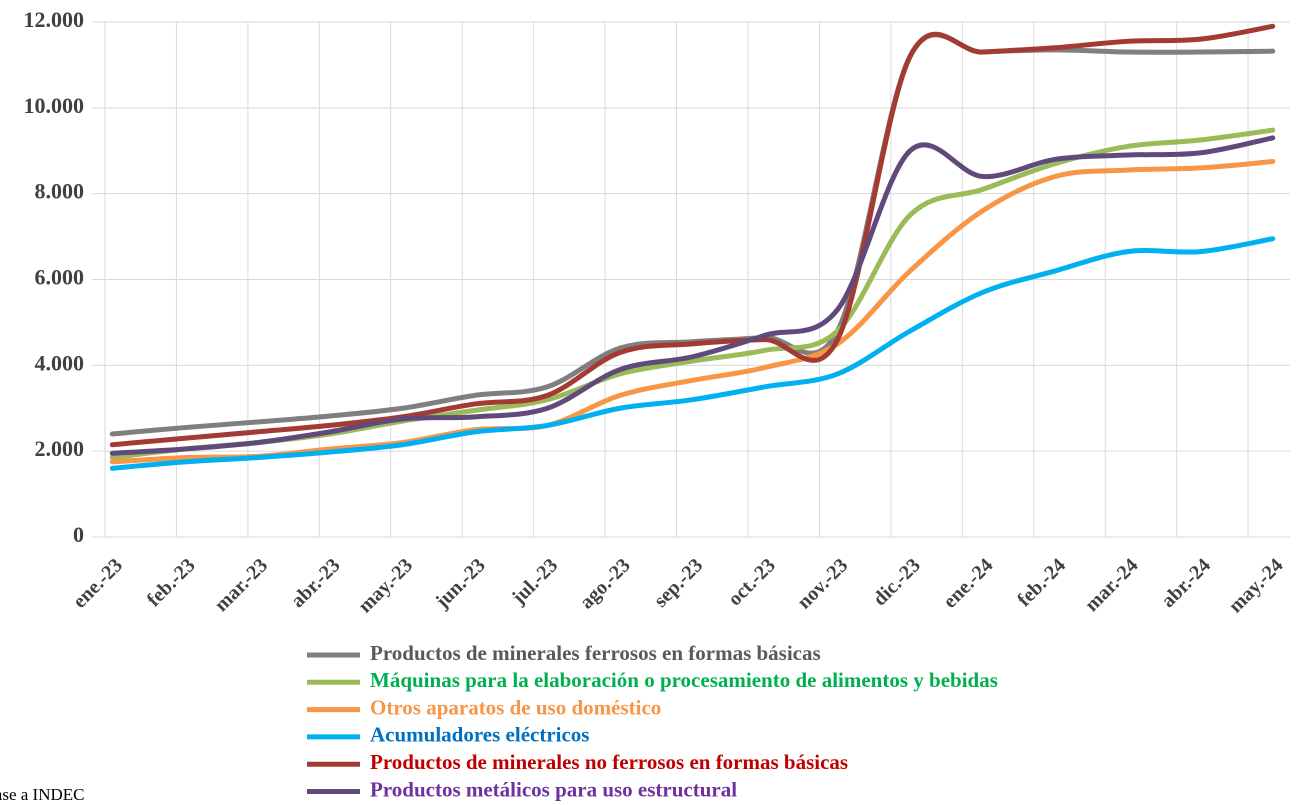 The height and width of the screenshot is (805, 1301). I want to click on y-tick-label: 2.000, so click(60, 448).